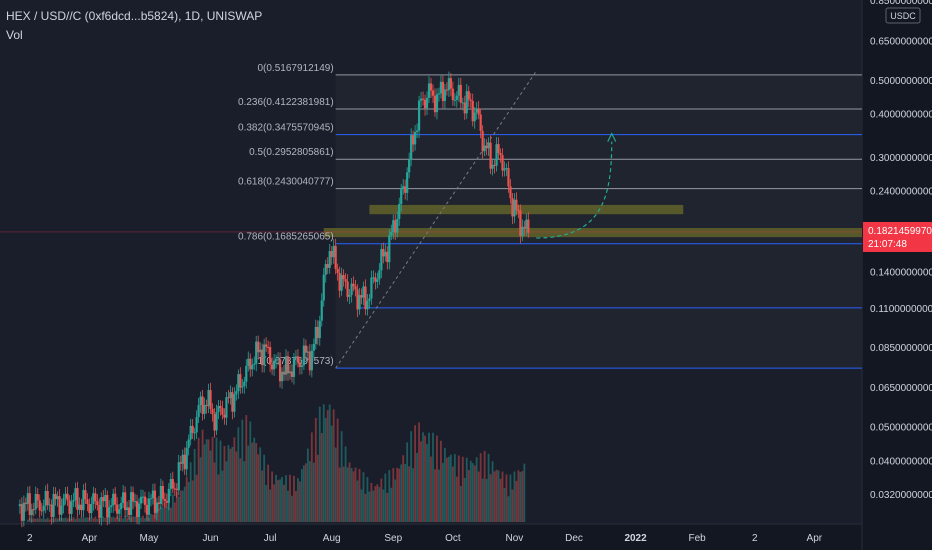  What do you see at coordinates (574, 190) in the screenshot?
I see `projection-arrow` at bounding box center [574, 190].